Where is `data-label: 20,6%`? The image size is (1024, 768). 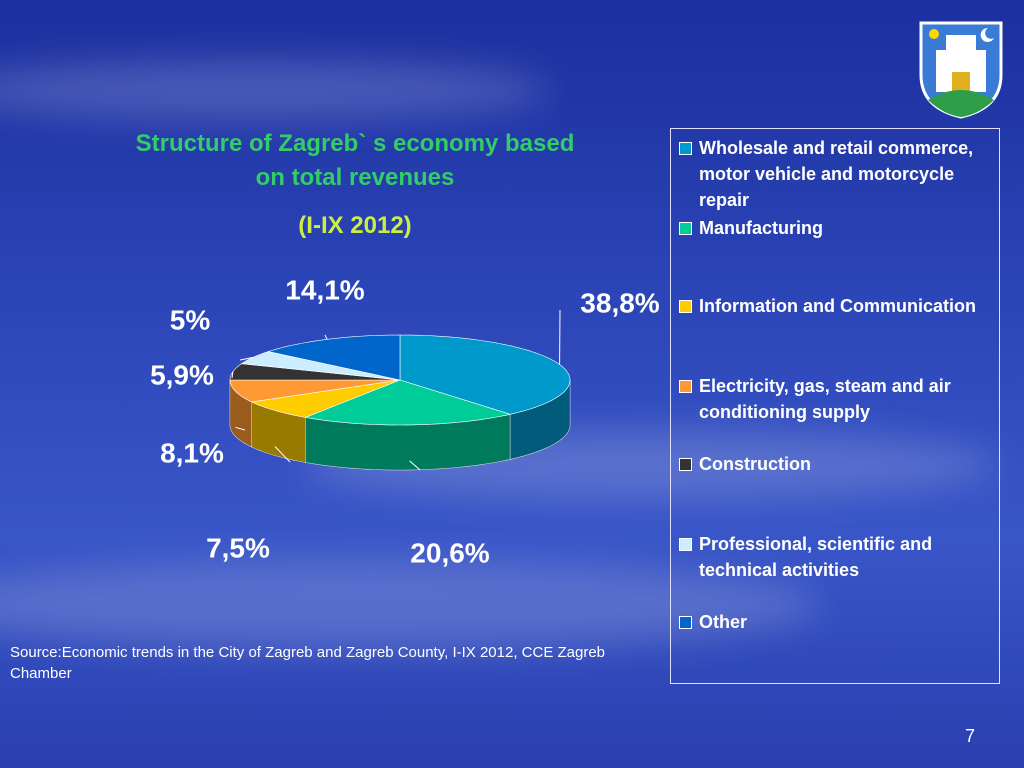 data-label: 20,6% is located at coordinates (449, 552).